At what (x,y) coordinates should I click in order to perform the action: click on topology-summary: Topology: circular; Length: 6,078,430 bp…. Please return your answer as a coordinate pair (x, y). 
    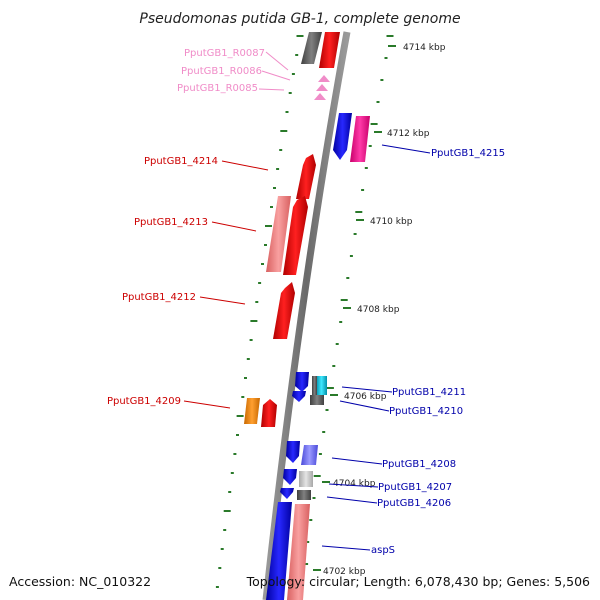
    Looking at the image, I should click on (418, 581).